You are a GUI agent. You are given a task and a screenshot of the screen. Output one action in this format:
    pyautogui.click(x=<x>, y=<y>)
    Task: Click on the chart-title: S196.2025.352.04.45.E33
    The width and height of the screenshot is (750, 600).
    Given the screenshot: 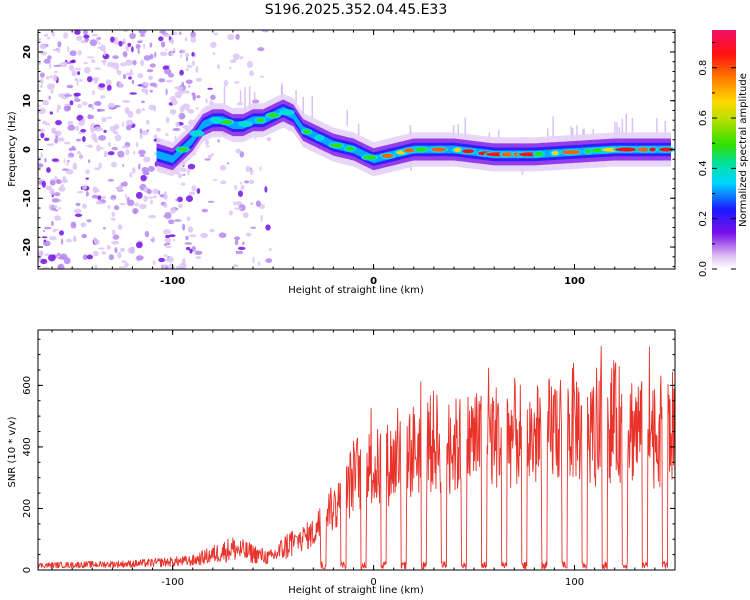 What is the action you would take?
    pyautogui.click(x=356, y=10)
    